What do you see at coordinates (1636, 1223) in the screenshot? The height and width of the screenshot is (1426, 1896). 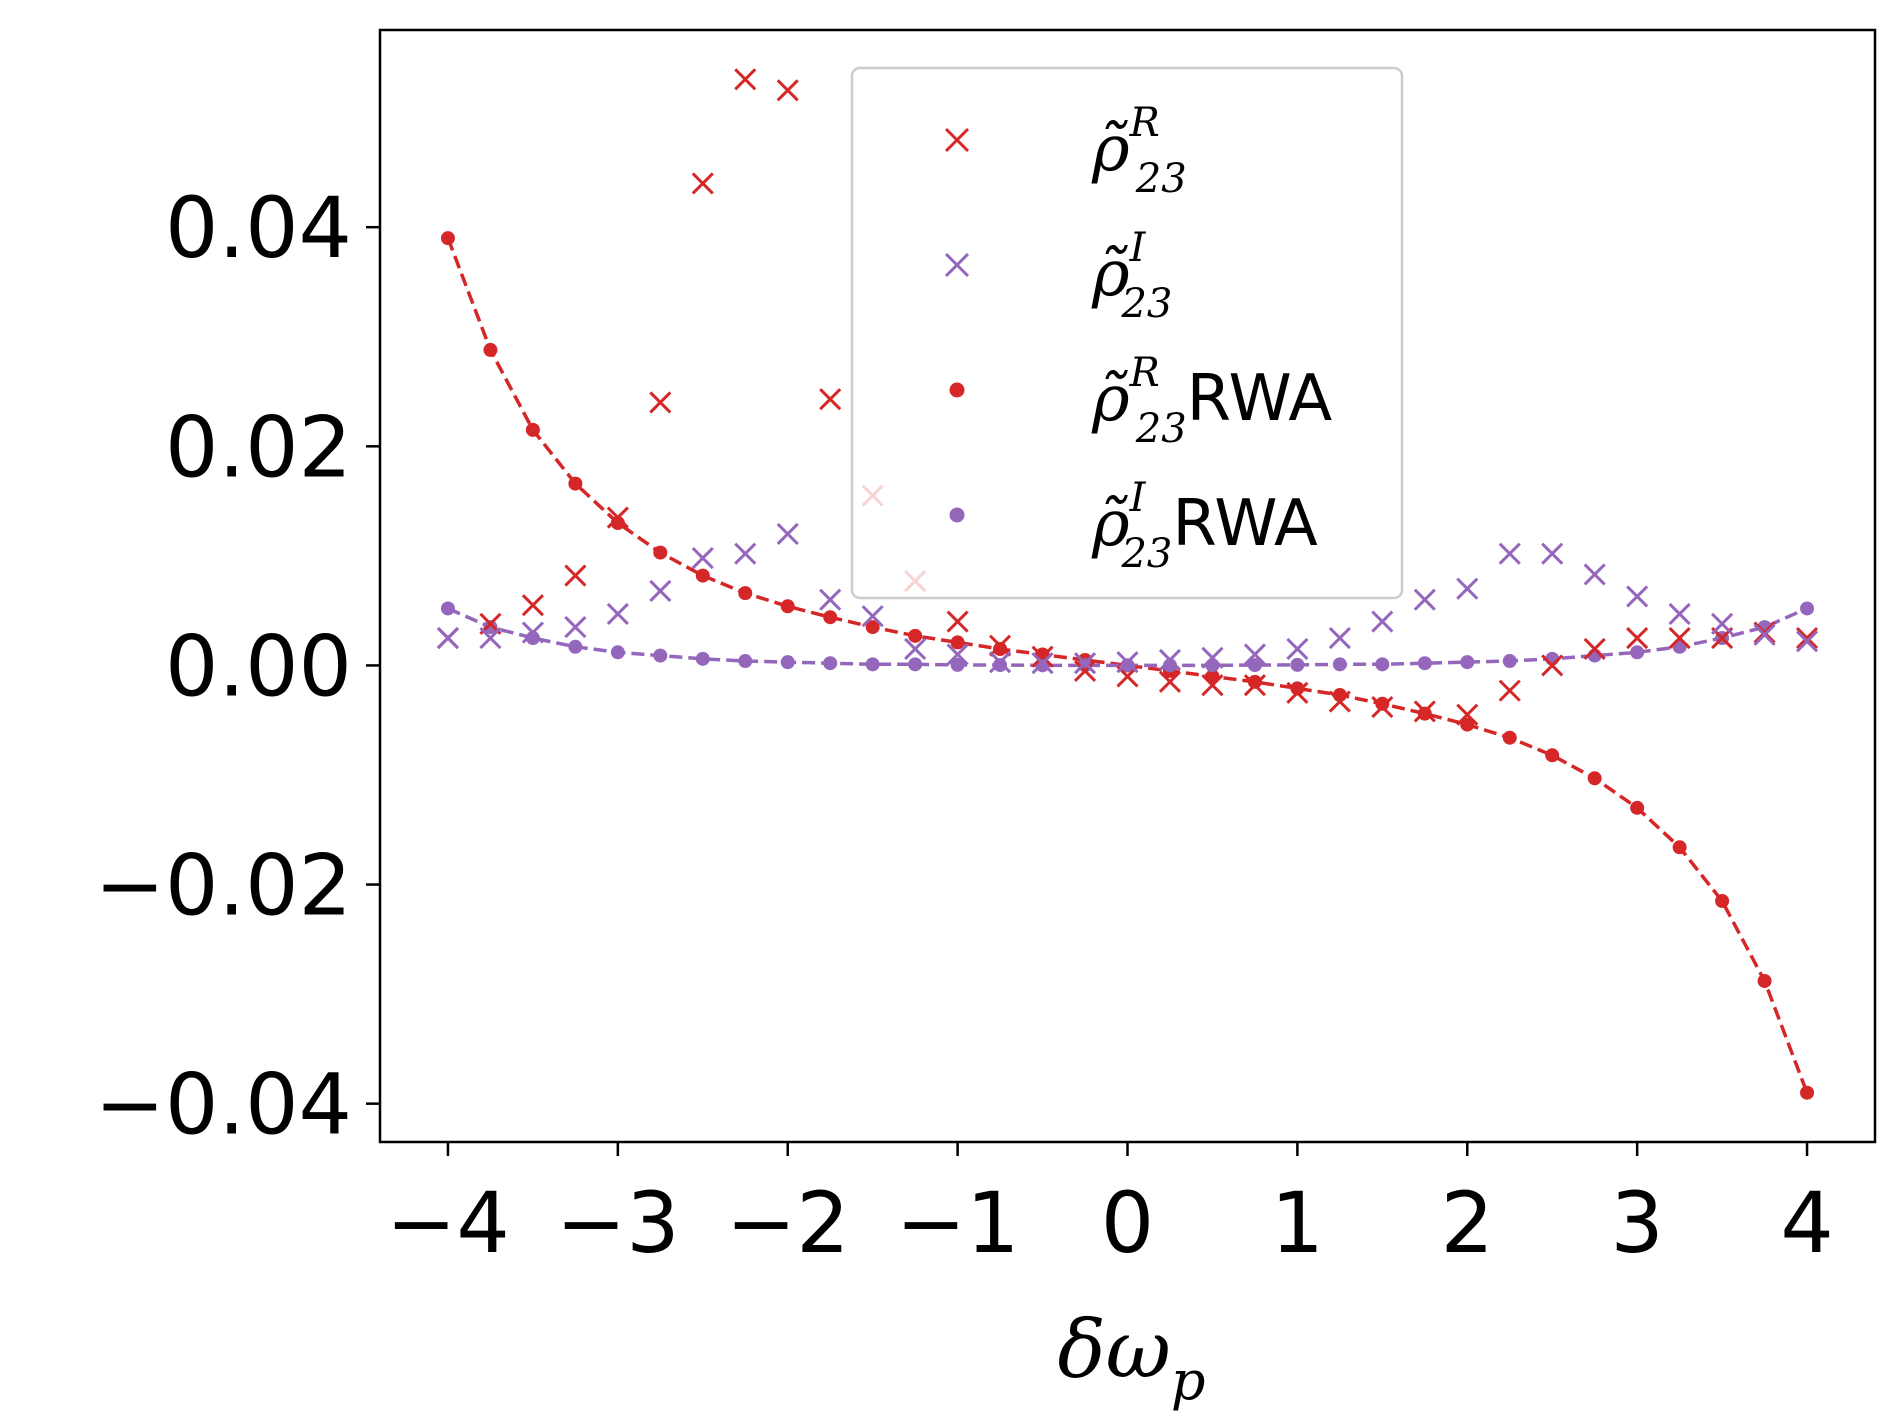 I see `x-tick-label: 3` at bounding box center [1636, 1223].